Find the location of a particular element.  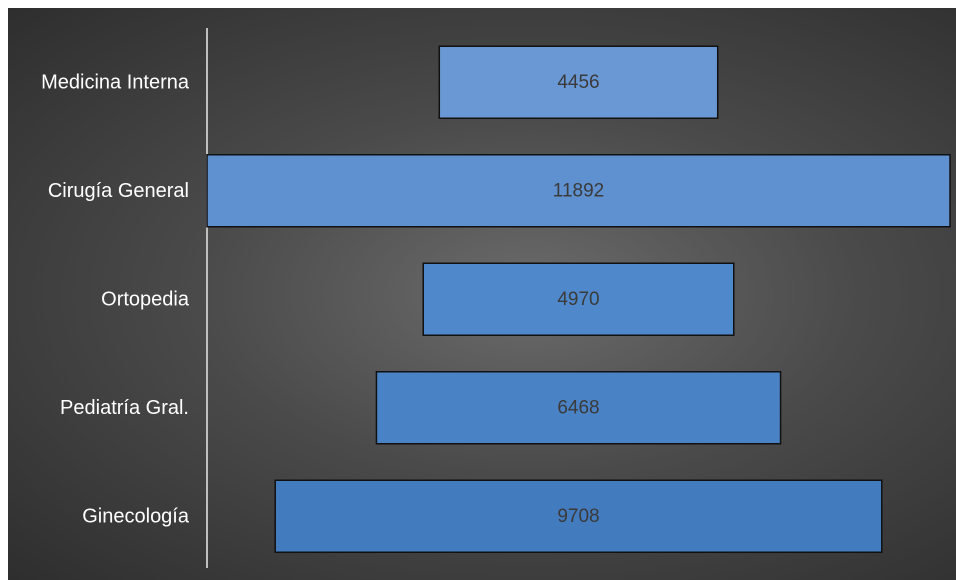

value-label-2: 4970 is located at coordinates (578, 299).